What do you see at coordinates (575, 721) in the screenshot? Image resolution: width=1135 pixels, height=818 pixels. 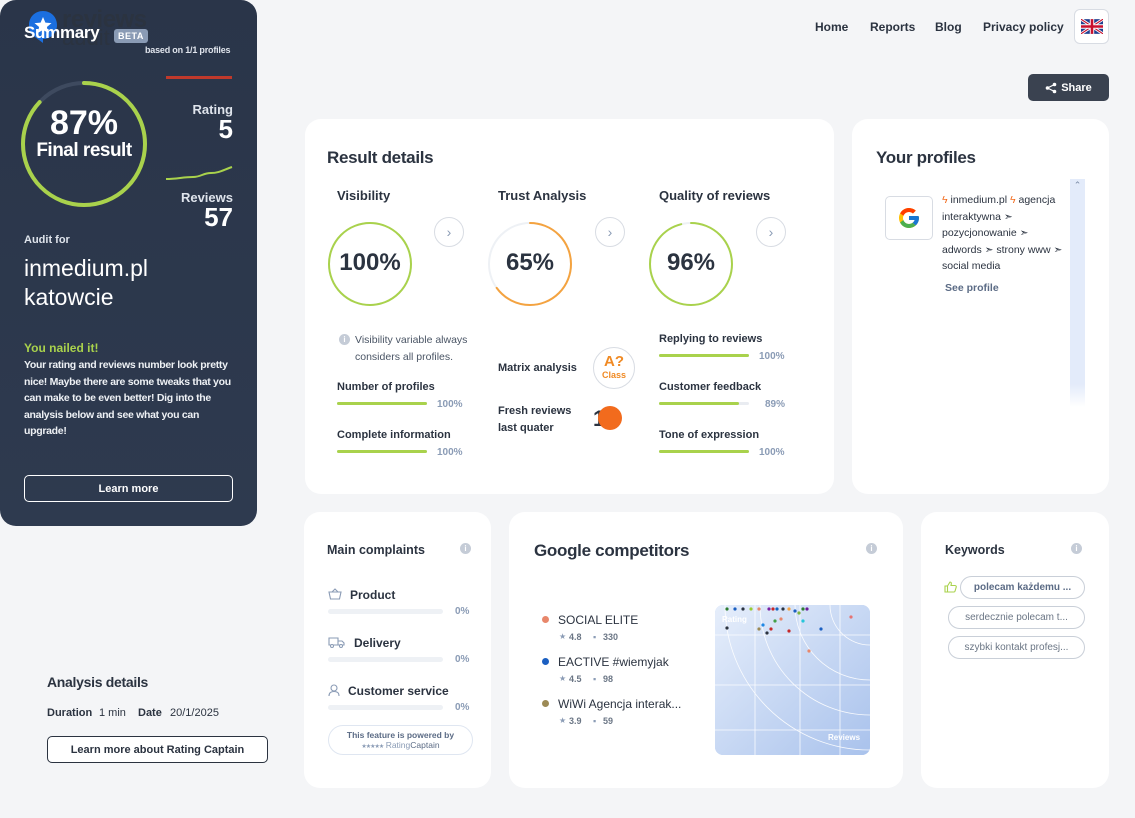 I see `competitor-rating: 3.9` at bounding box center [575, 721].